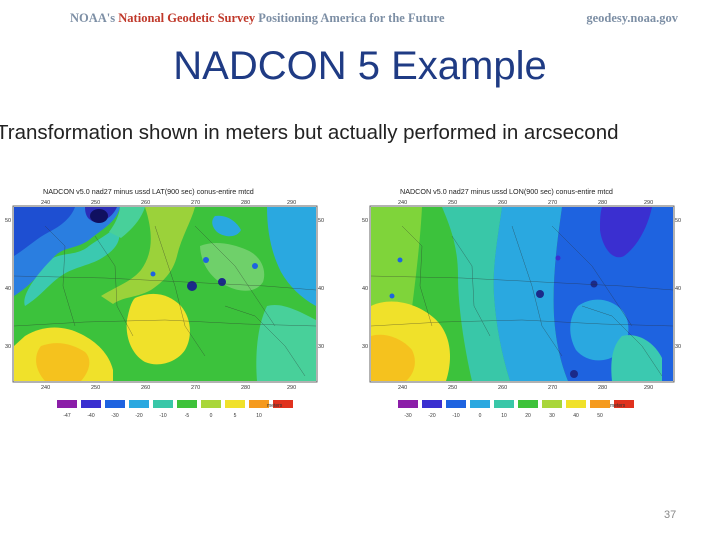  What do you see at coordinates (480, 416) in the screenshot?
I see `lon-map-legend-label: 0` at bounding box center [480, 416].